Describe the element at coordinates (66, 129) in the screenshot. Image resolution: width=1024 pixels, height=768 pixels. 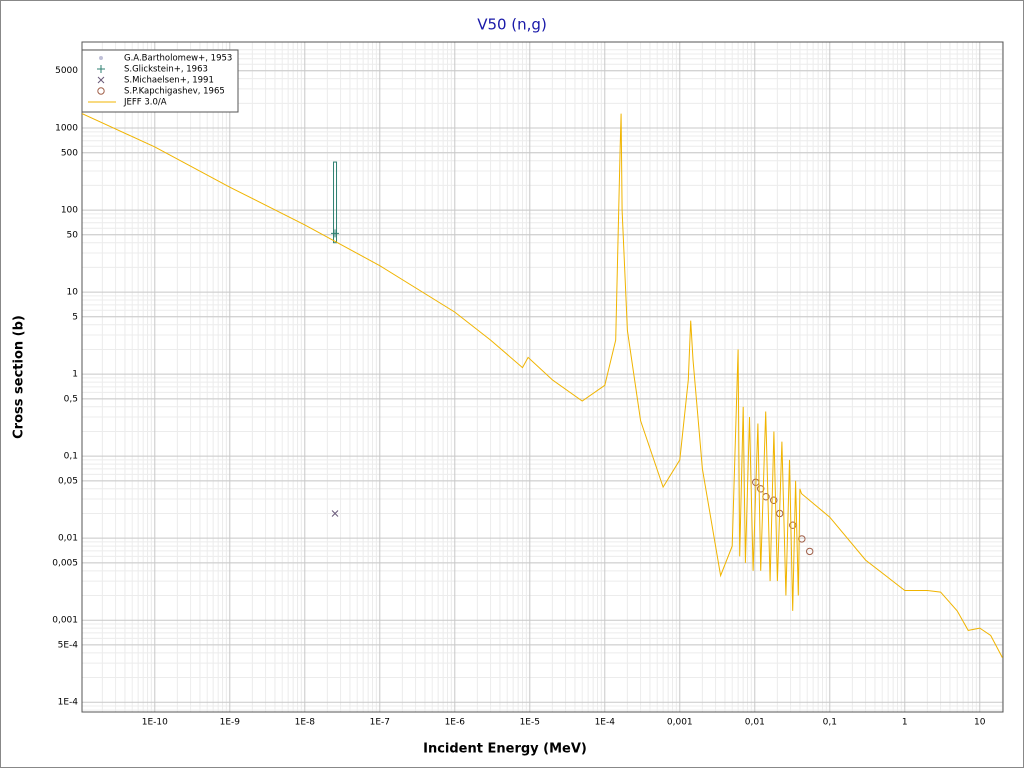
I see `y-tick-label: 1000` at that location.